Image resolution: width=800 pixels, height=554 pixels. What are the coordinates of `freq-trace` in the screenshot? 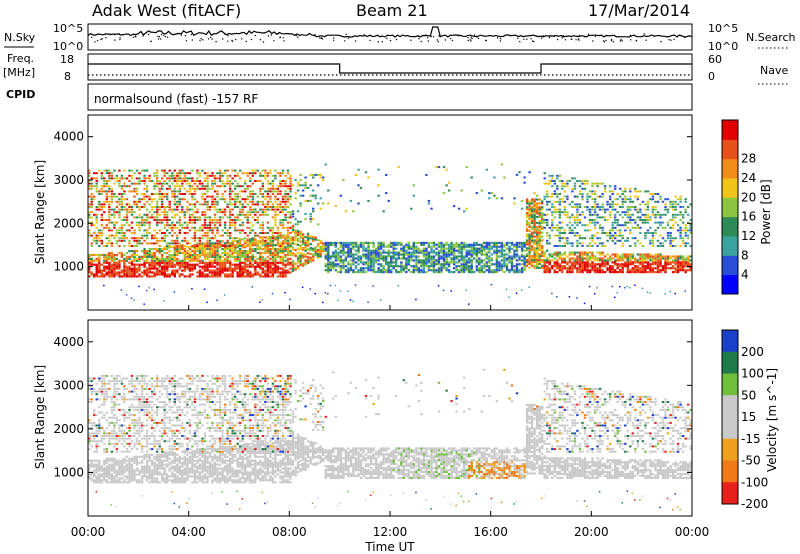 It's located at (390, 68).